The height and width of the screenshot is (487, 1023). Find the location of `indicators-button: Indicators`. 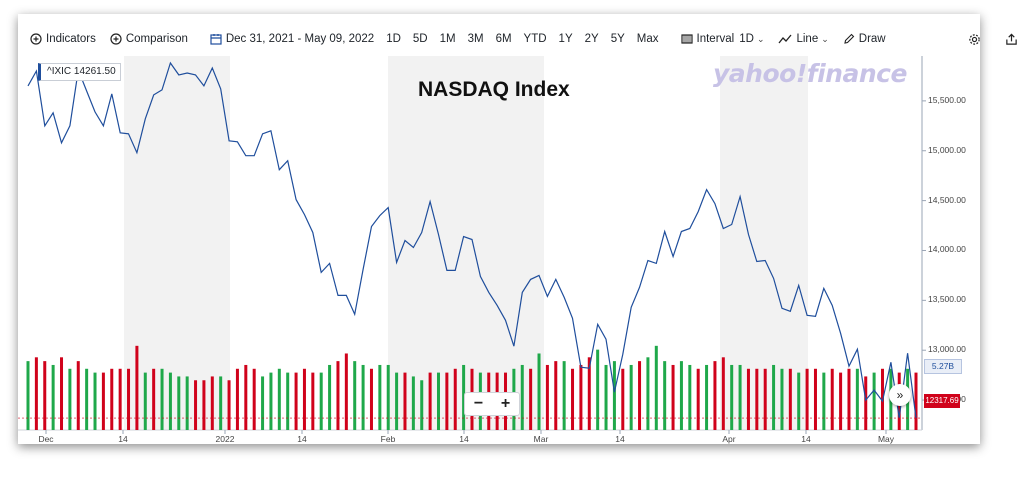

indicators-button: Indicators is located at coordinates (63, 39).